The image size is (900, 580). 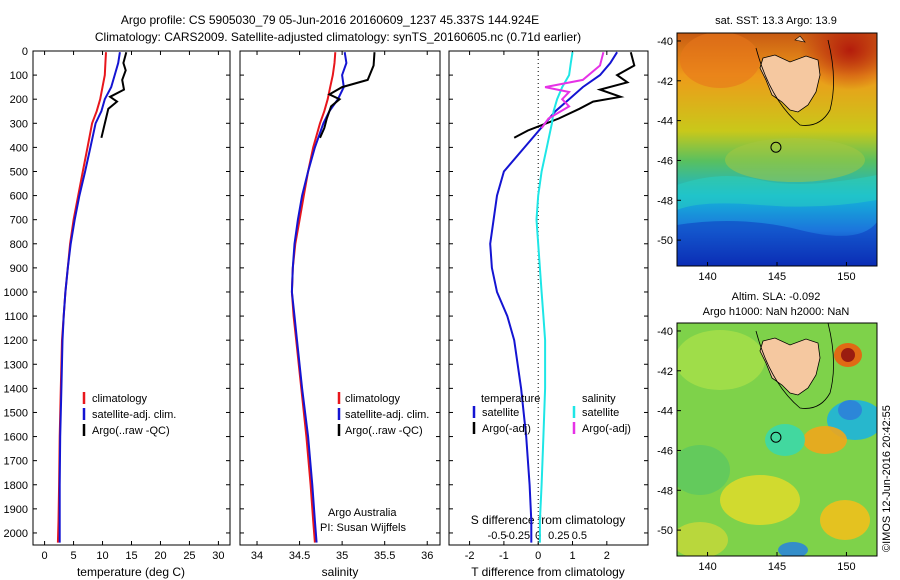 What do you see at coordinates (600, 413) in the screenshot?
I see `legend-s-satellite: satellite` at bounding box center [600, 413].